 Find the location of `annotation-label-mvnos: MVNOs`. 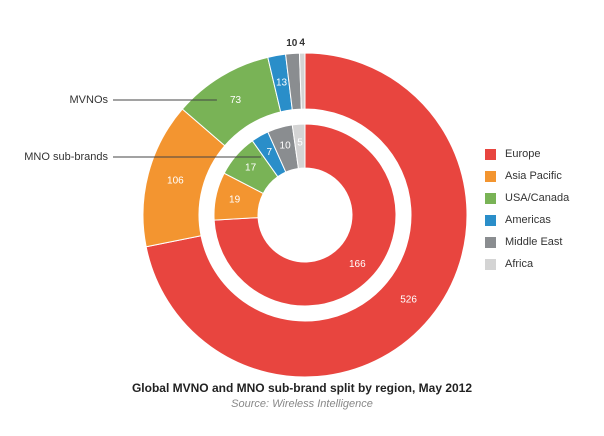

annotation-label-mvnos: MVNOs is located at coordinates (89, 100).